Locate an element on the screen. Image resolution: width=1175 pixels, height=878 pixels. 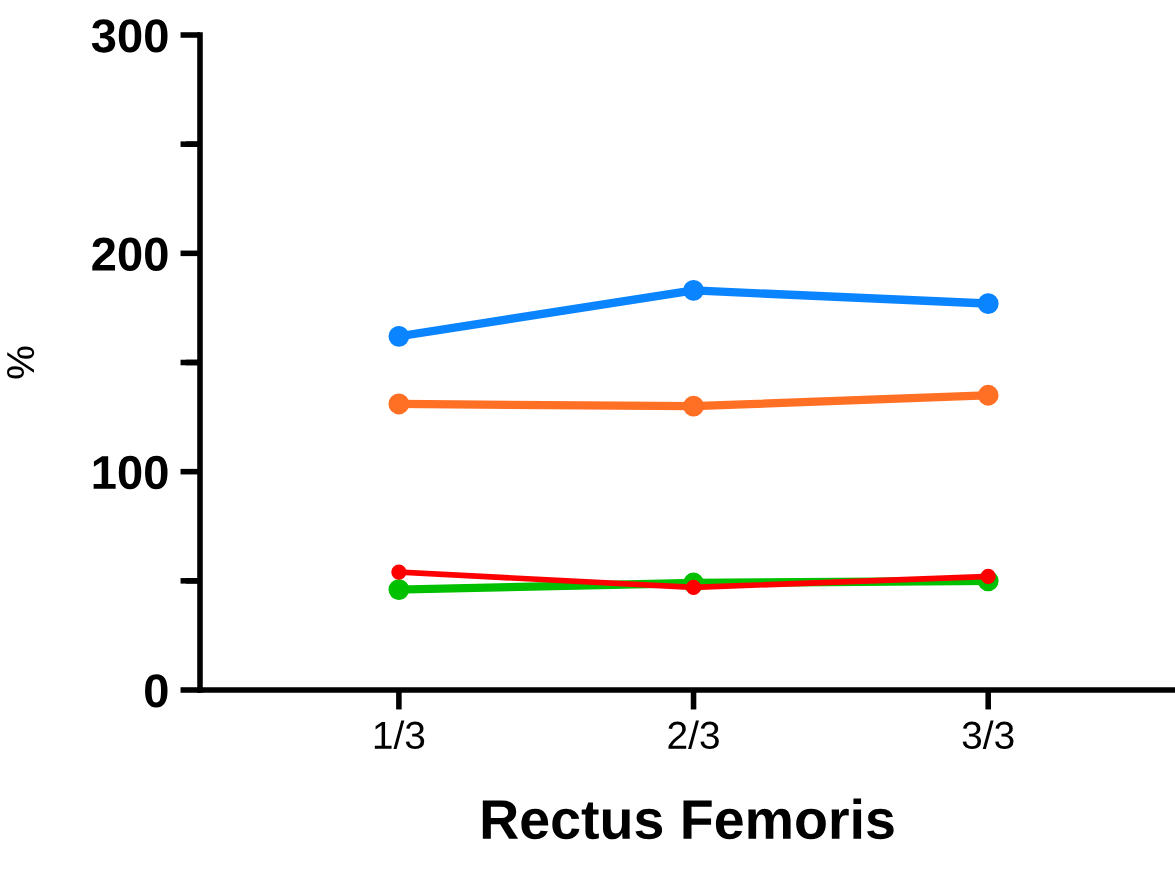
x-tick-label: 3/3 is located at coordinates (988, 735).